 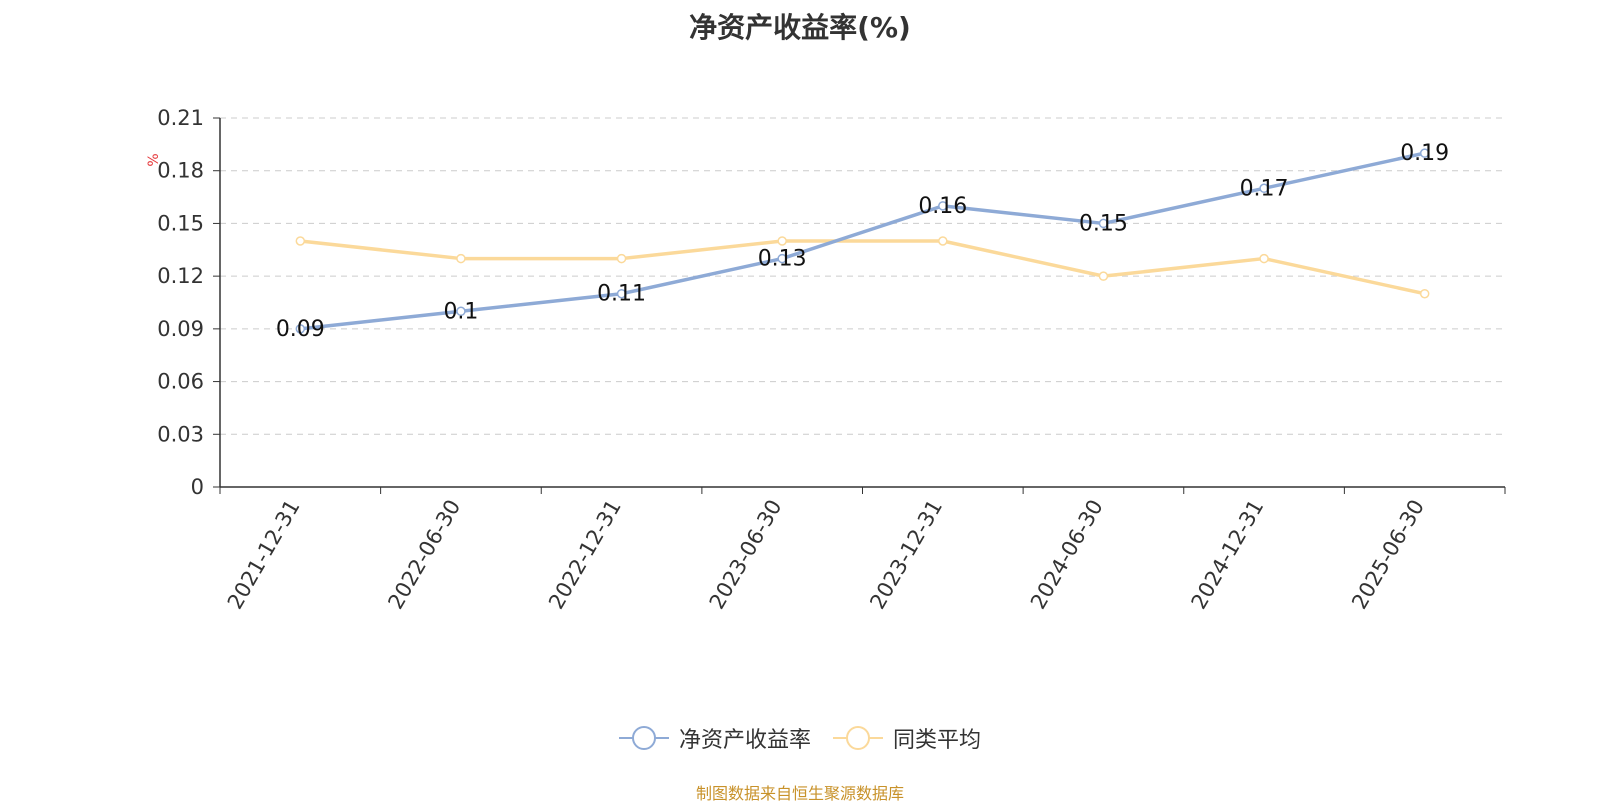 I want to click on data-label-roe: 0.13, so click(x=782, y=259).